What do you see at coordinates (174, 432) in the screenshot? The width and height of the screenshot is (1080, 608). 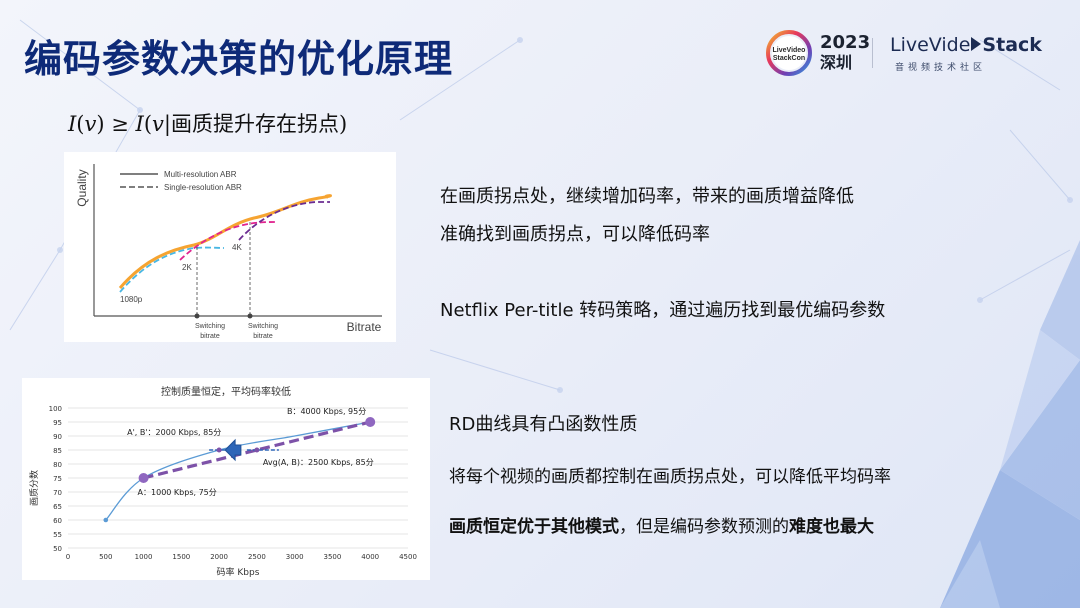 I see `rd-label-a-prime: A', B'：2000 Kbps, 85分` at bounding box center [174, 432].